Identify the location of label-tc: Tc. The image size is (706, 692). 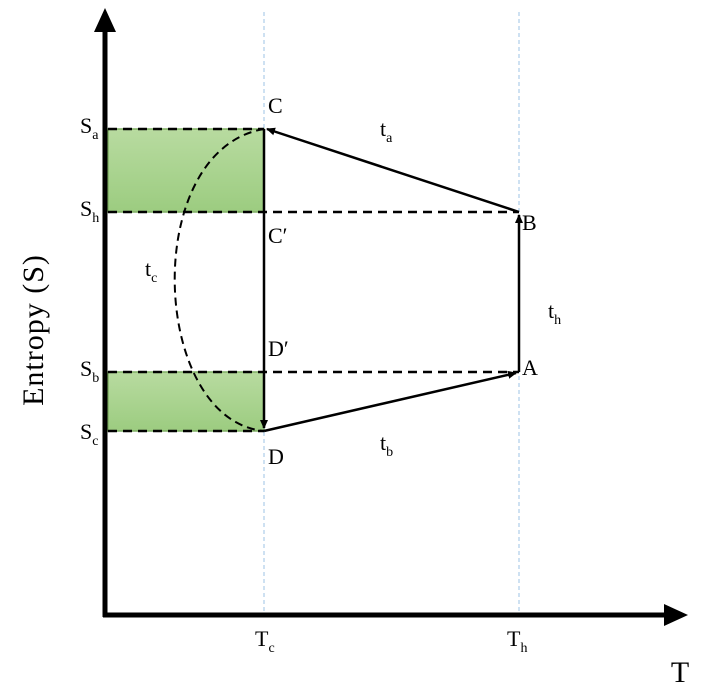
(265, 641).